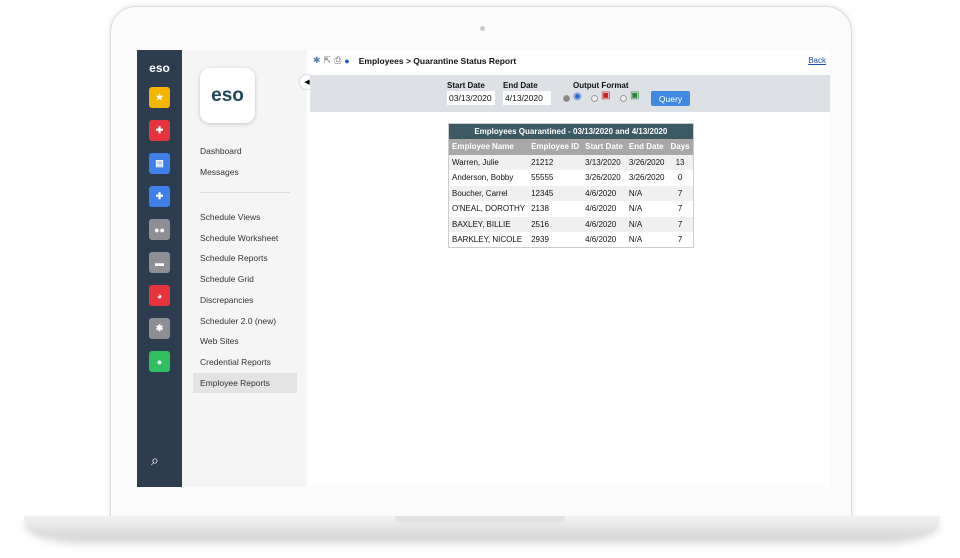  What do you see at coordinates (680, 162) in the screenshot?
I see `table-cell: 13` at bounding box center [680, 162].